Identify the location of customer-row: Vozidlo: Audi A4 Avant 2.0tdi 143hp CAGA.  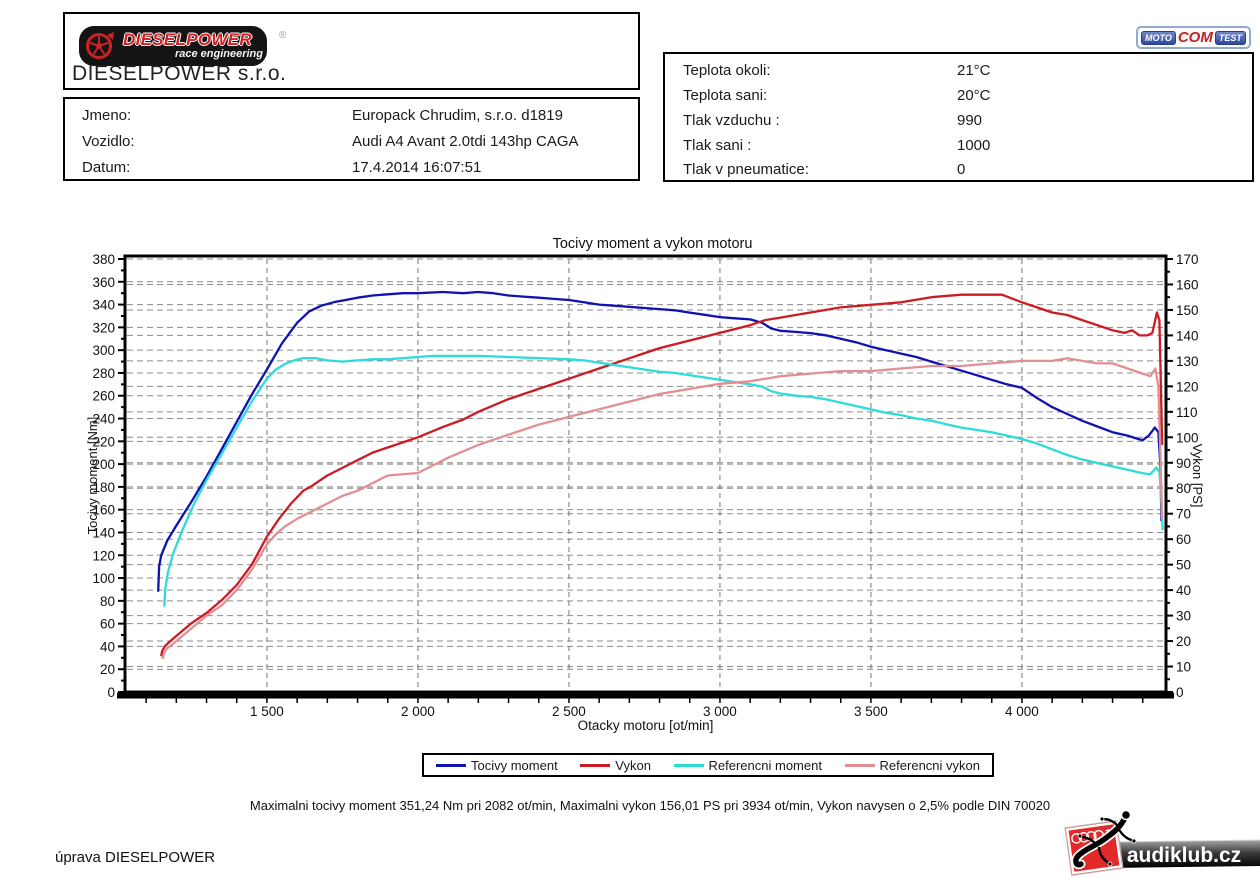
(352, 143).